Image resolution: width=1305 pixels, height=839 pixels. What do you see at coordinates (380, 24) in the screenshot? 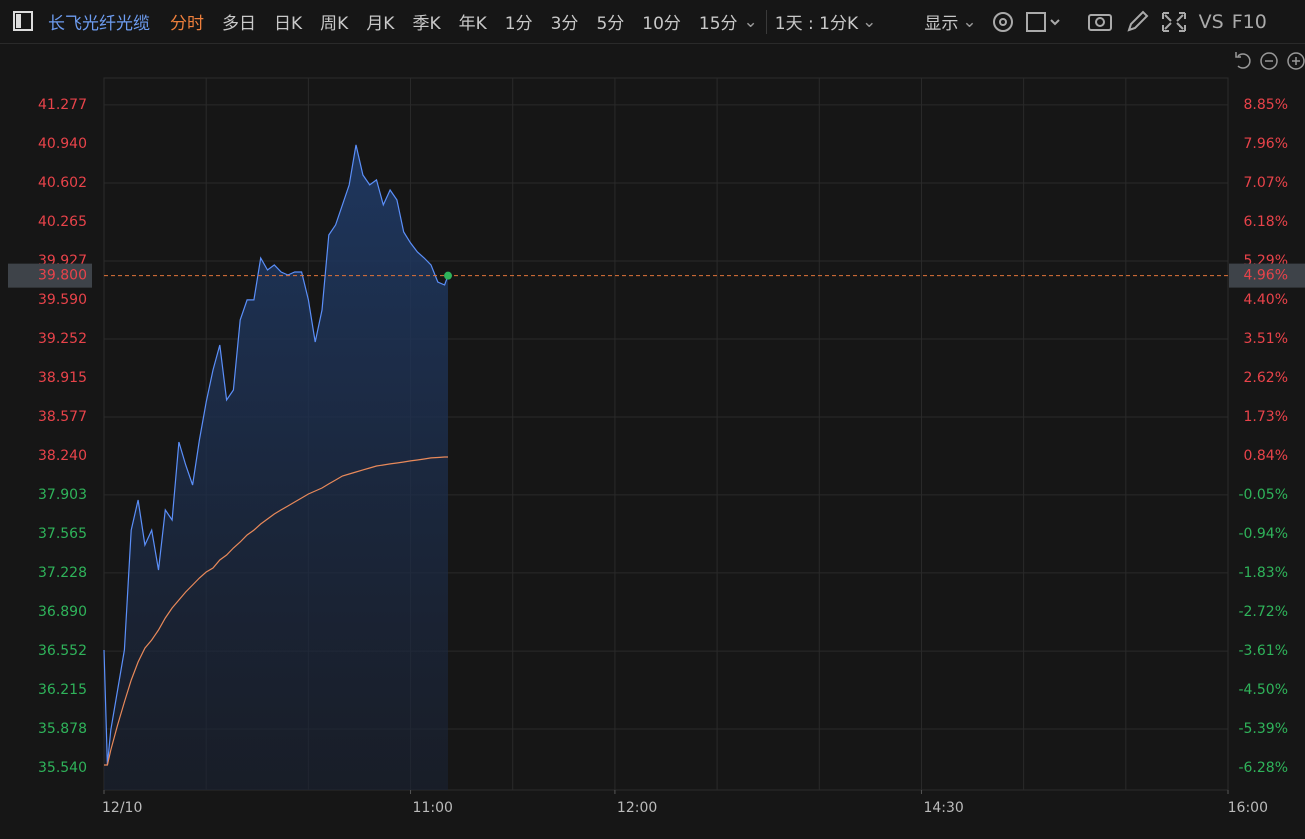
I see `tab: 月K` at bounding box center [380, 24].